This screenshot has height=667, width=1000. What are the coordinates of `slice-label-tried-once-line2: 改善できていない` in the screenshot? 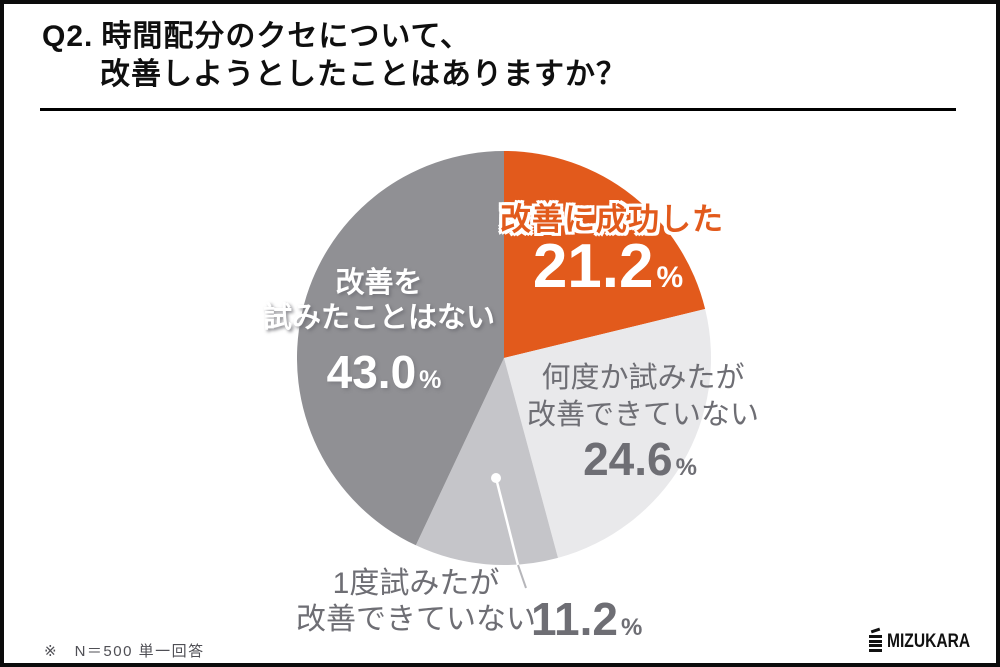 It's located at (416, 619).